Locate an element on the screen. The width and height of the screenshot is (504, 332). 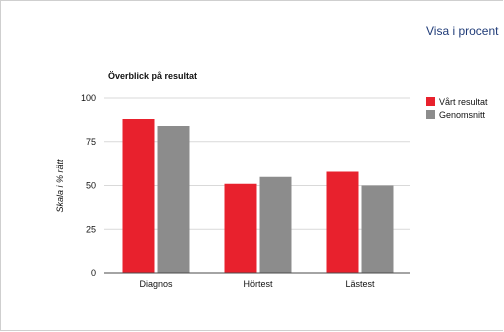
x-tick-label: Lästest is located at coordinates (360, 284).